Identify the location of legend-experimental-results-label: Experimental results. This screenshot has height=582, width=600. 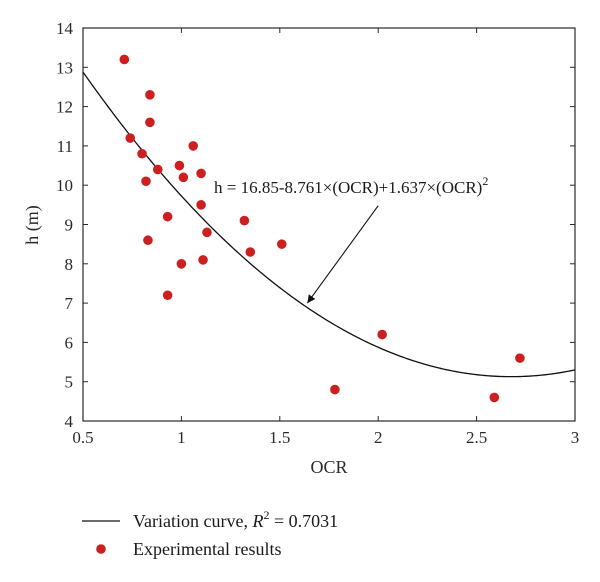
(207, 549).